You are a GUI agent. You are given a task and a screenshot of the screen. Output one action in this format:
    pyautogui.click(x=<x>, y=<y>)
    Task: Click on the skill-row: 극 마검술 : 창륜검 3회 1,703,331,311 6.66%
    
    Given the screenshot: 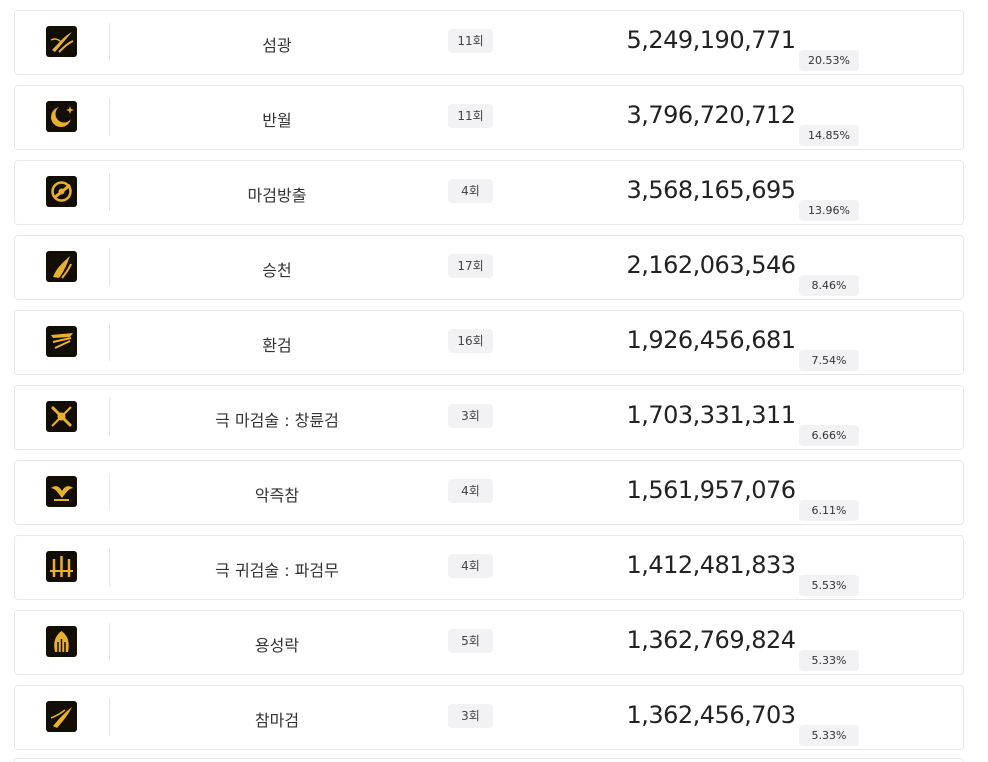 What is the action you would take?
    pyautogui.click(x=489, y=417)
    